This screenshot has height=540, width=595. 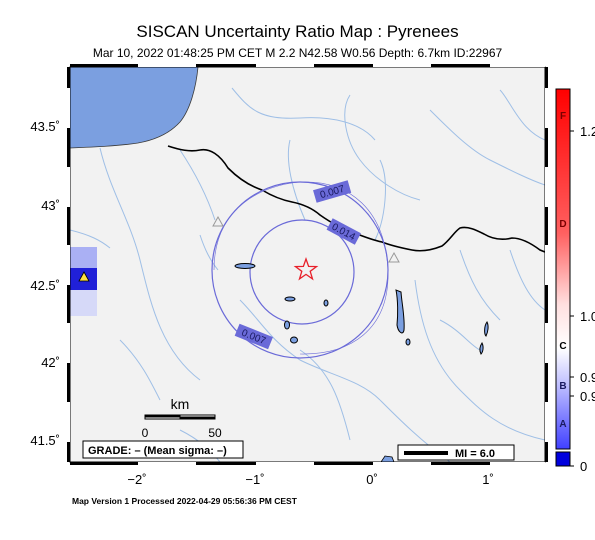 I want to click on lat-tick-label: 41.5˚, so click(x=45, y=440).